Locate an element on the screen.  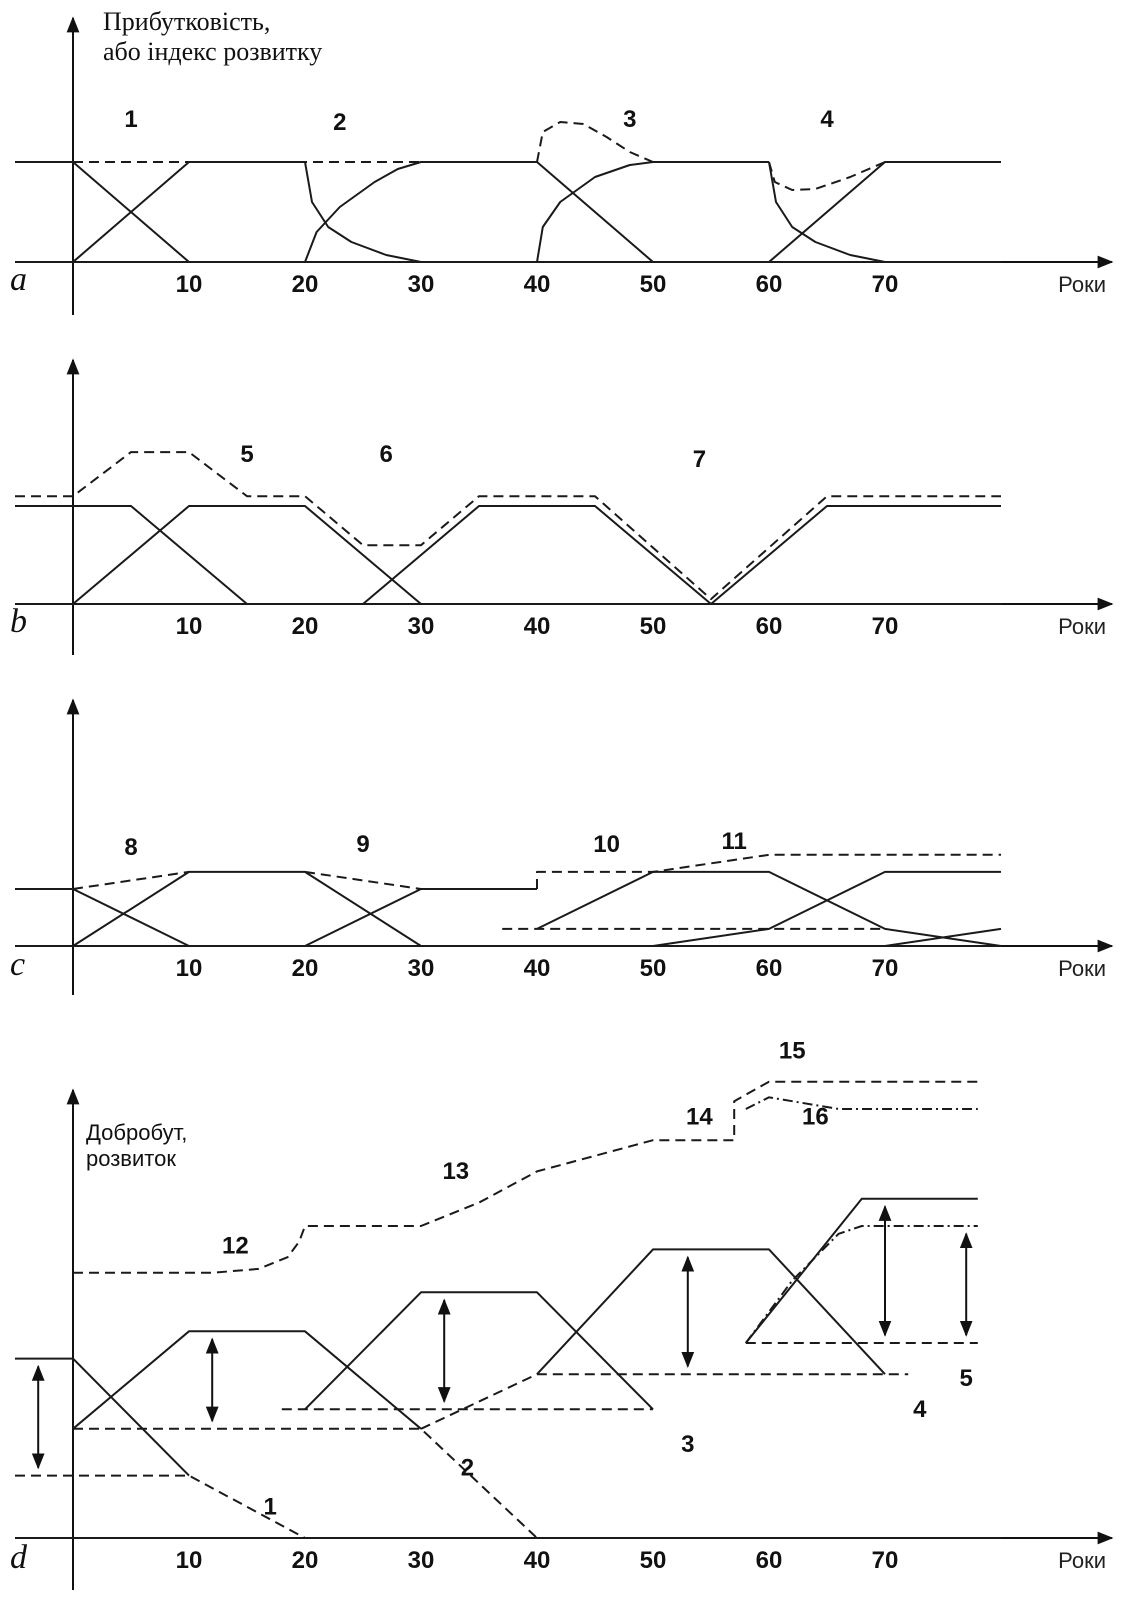
series-number-label: 9 is located at coordinates (362, 844).